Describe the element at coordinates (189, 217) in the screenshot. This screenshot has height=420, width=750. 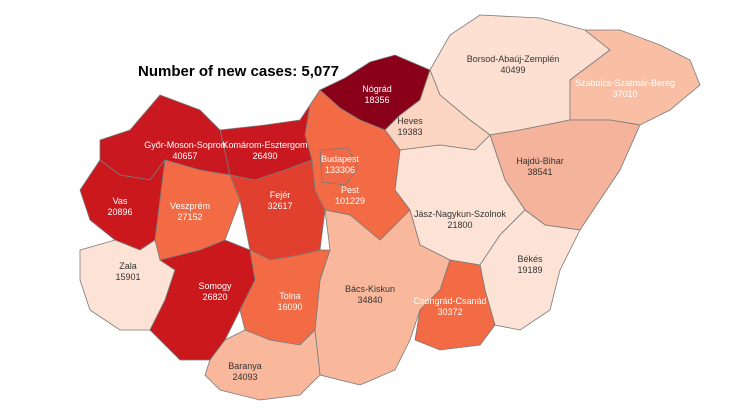
I see `county-value: 27152` at that location.